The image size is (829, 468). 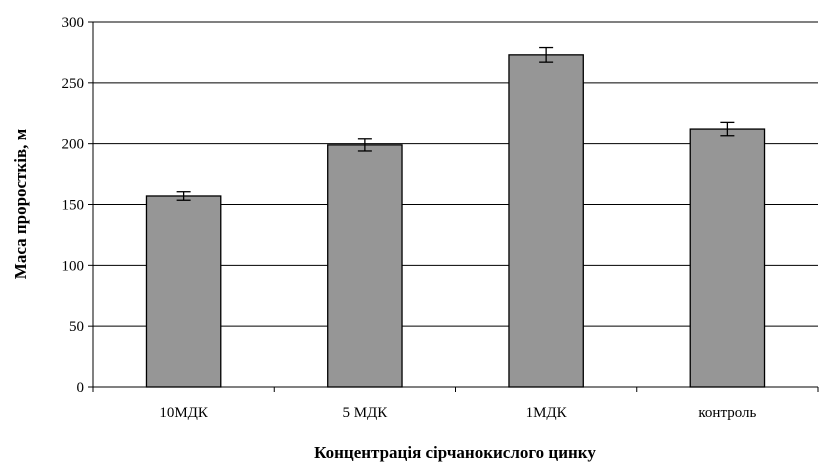 I want to click on x-tick-label: 10МДК, so click(x=184, y=413).